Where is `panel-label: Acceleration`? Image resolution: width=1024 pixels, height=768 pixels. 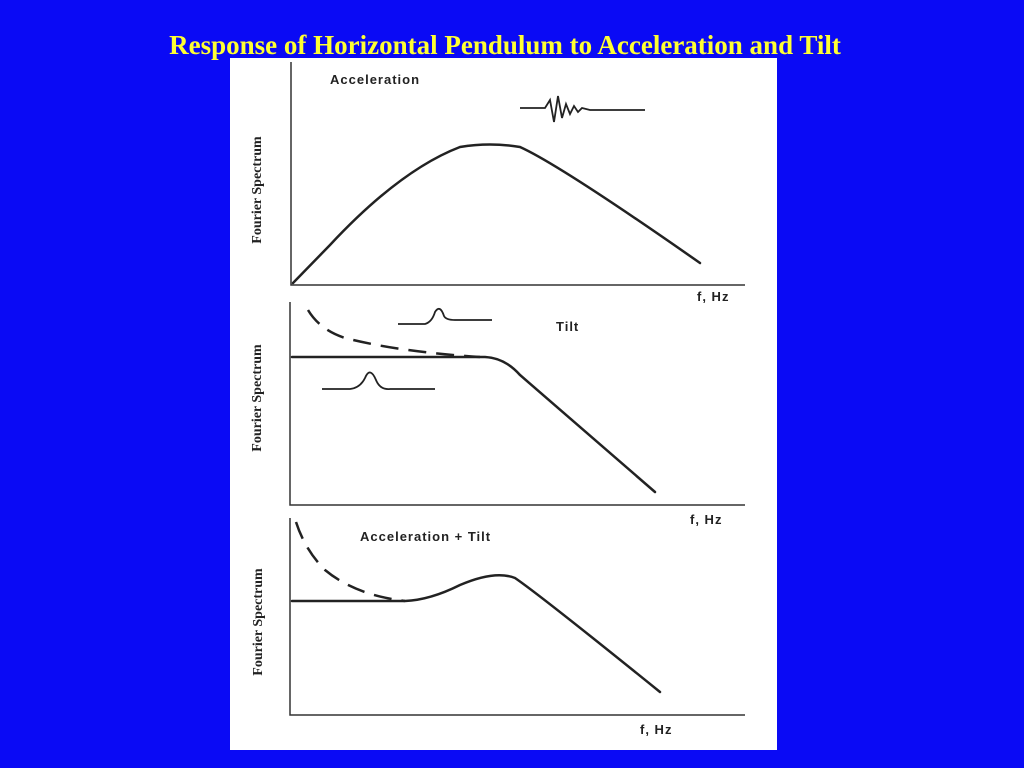 panel-label: Acceleration is located at coordinates (375, 79).